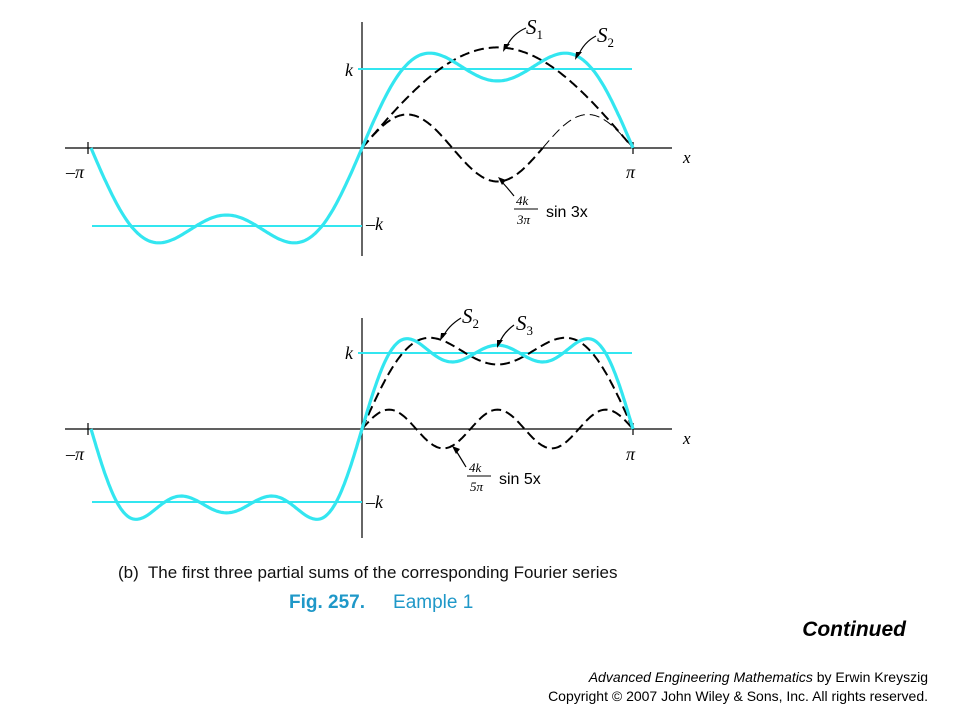 This screenshot has height=720, width=960. I want to click on term-text: sin 3x, so click(567, 212).